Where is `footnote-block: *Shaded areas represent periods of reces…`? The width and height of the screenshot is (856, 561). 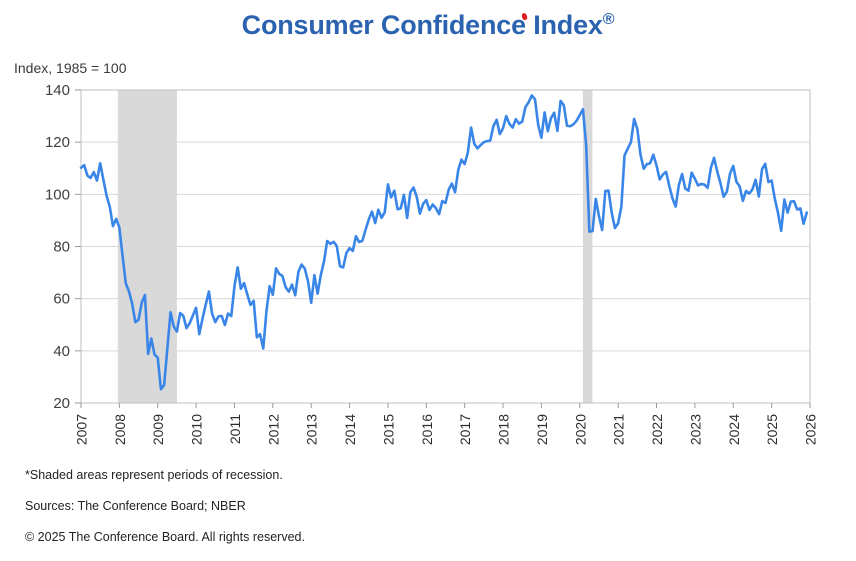
footnote-block: *Shaded areas represent periods of reces… is located at coordinates (165, 506).